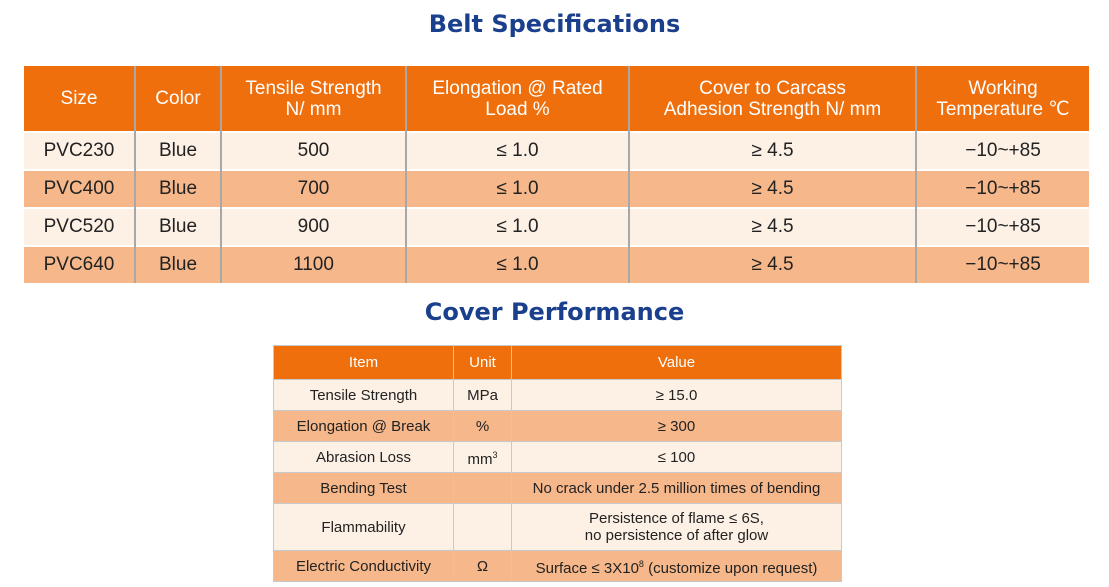 Image resolution: width=1109 pixels, height=587 pixels. I want to click on cell-item: Flammability, so click(363, 527).